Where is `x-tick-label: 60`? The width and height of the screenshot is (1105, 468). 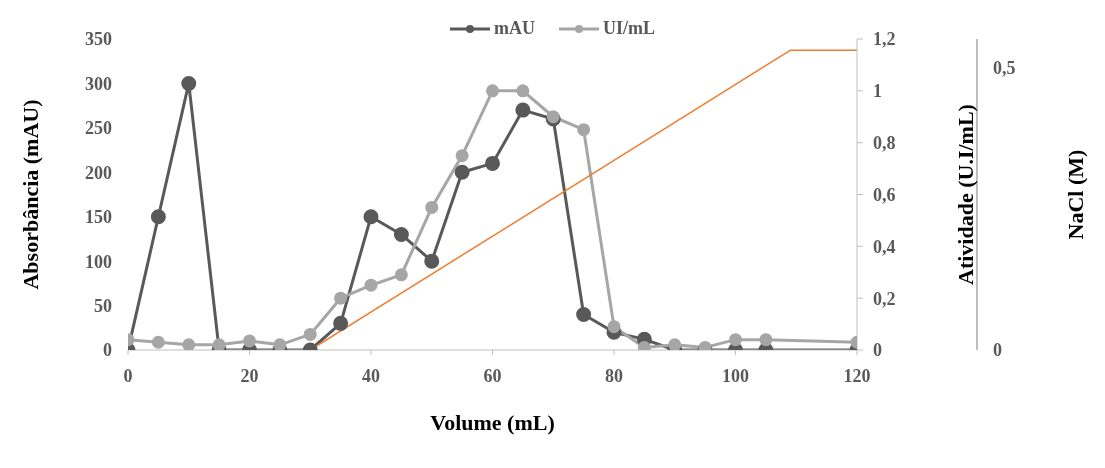
x-tick-label: 60 is located at coordinates (492, 375).